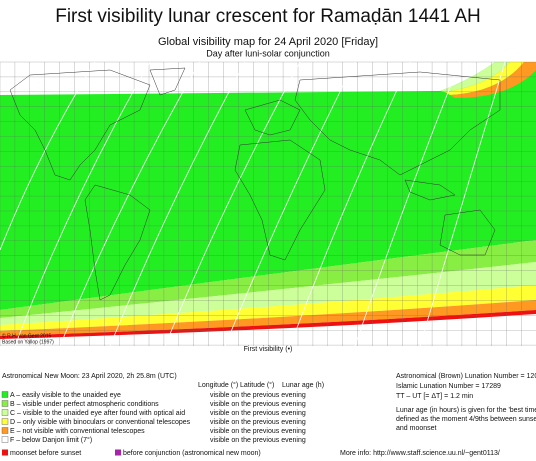 This screenshot has width=536, height=461. What do you see at coordinates (416, 428) in the screenshot?
I see `note-line: and moonset` at bounding box center [416, 428].